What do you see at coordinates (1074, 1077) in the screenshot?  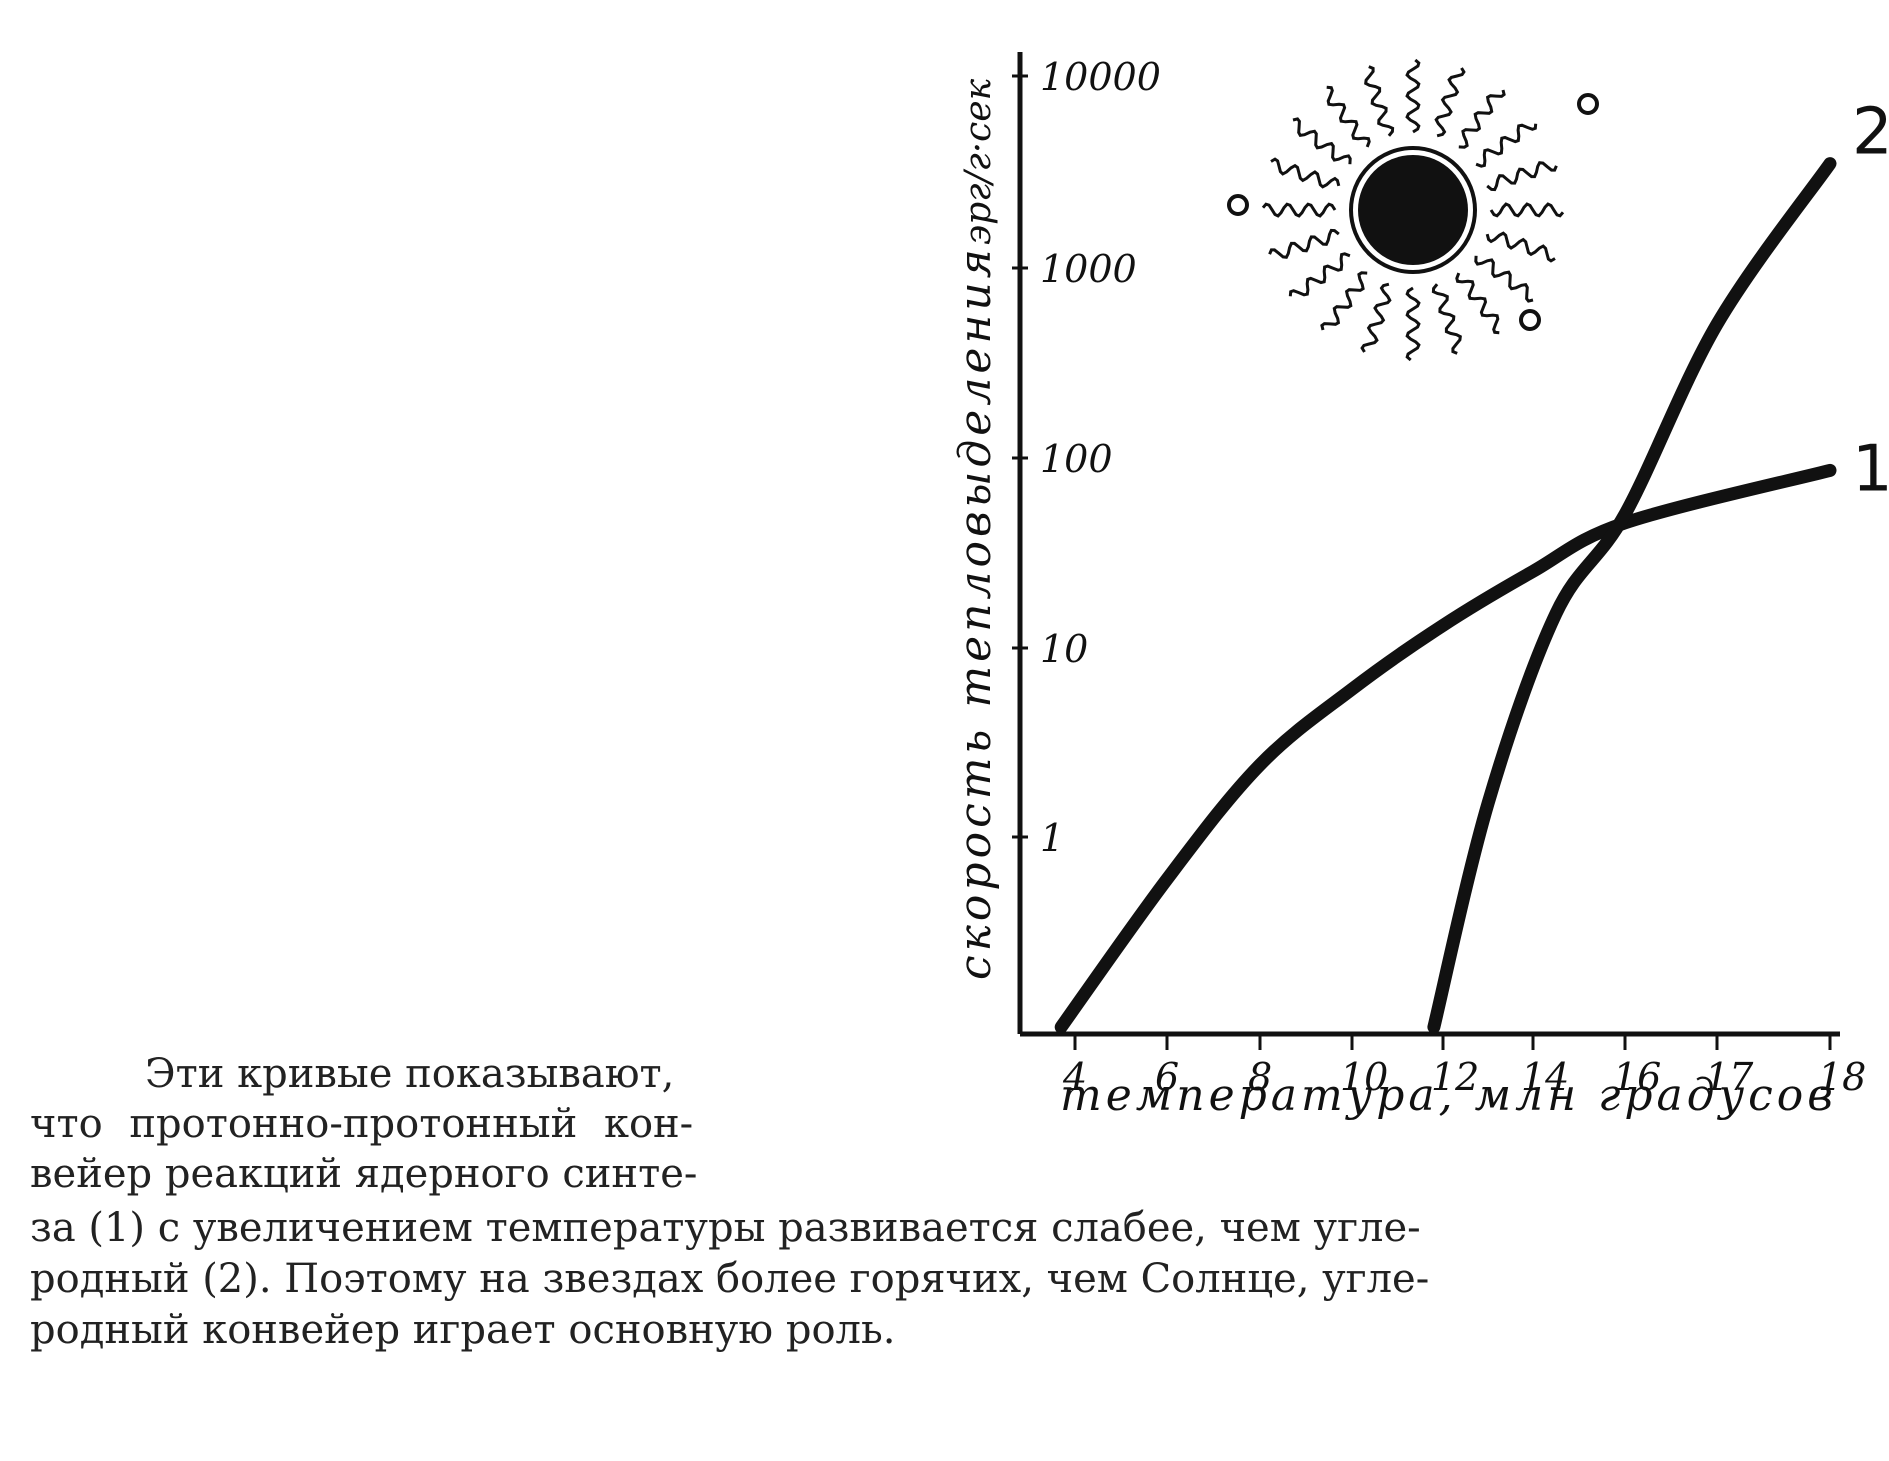 I see `x-tick-label: 4` at bounding box center [1074, 1077].